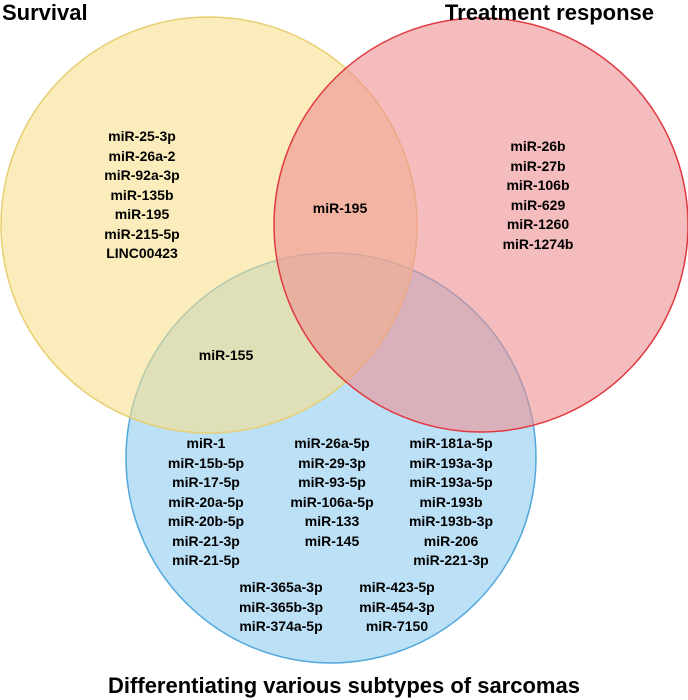 Image resolution: width=688 pixels, height=700 pixels. Describe the element at coordinates (332, 482) in the screenshot. I see `mirna-label: miR-93-5p` at that location.